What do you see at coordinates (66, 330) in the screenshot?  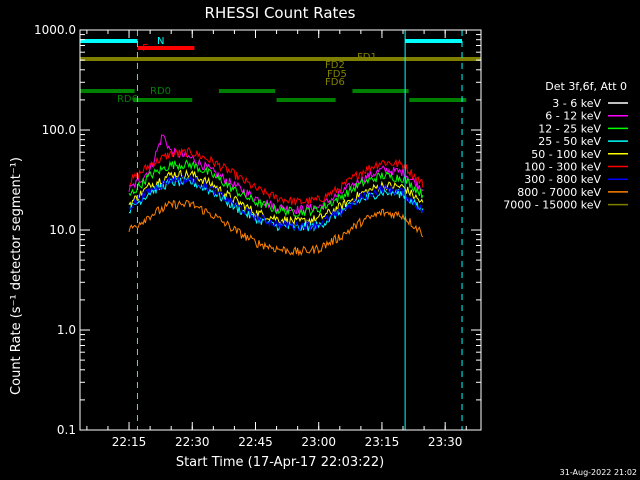 I see `y-tick-label: 1.0` at bounding box center [66, 330].